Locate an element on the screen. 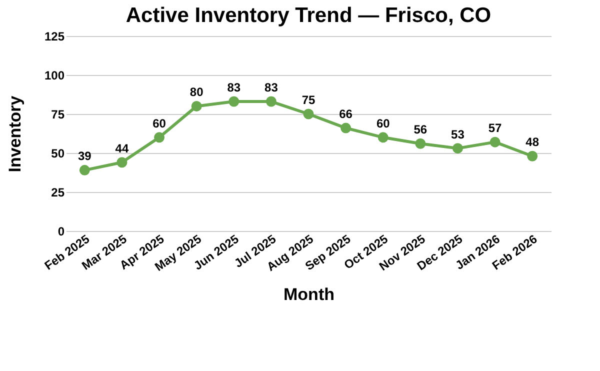  chart-title: Active Inventory Trend — Frisco, CO is located at coordinates (309, 15).